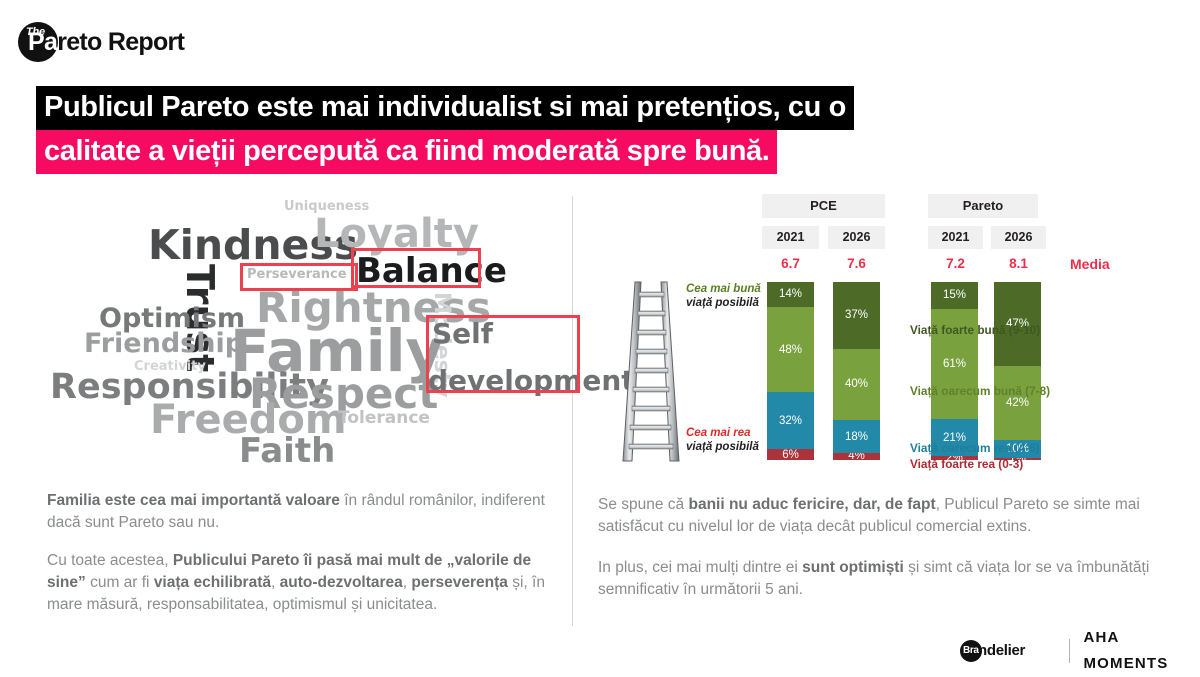  I want to click on word-cloud-term: Optimism, so click(172, 318).